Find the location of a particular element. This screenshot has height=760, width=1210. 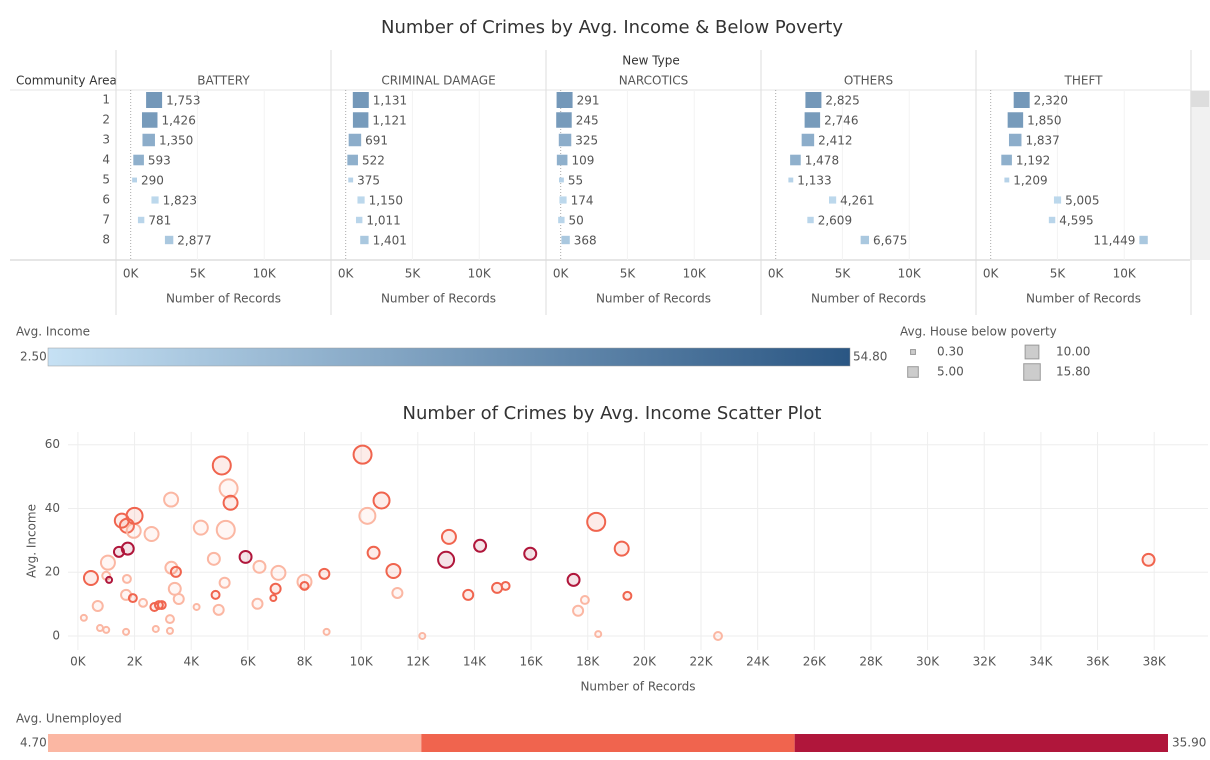

row-label: 7 is located at coordinates (106, 220).